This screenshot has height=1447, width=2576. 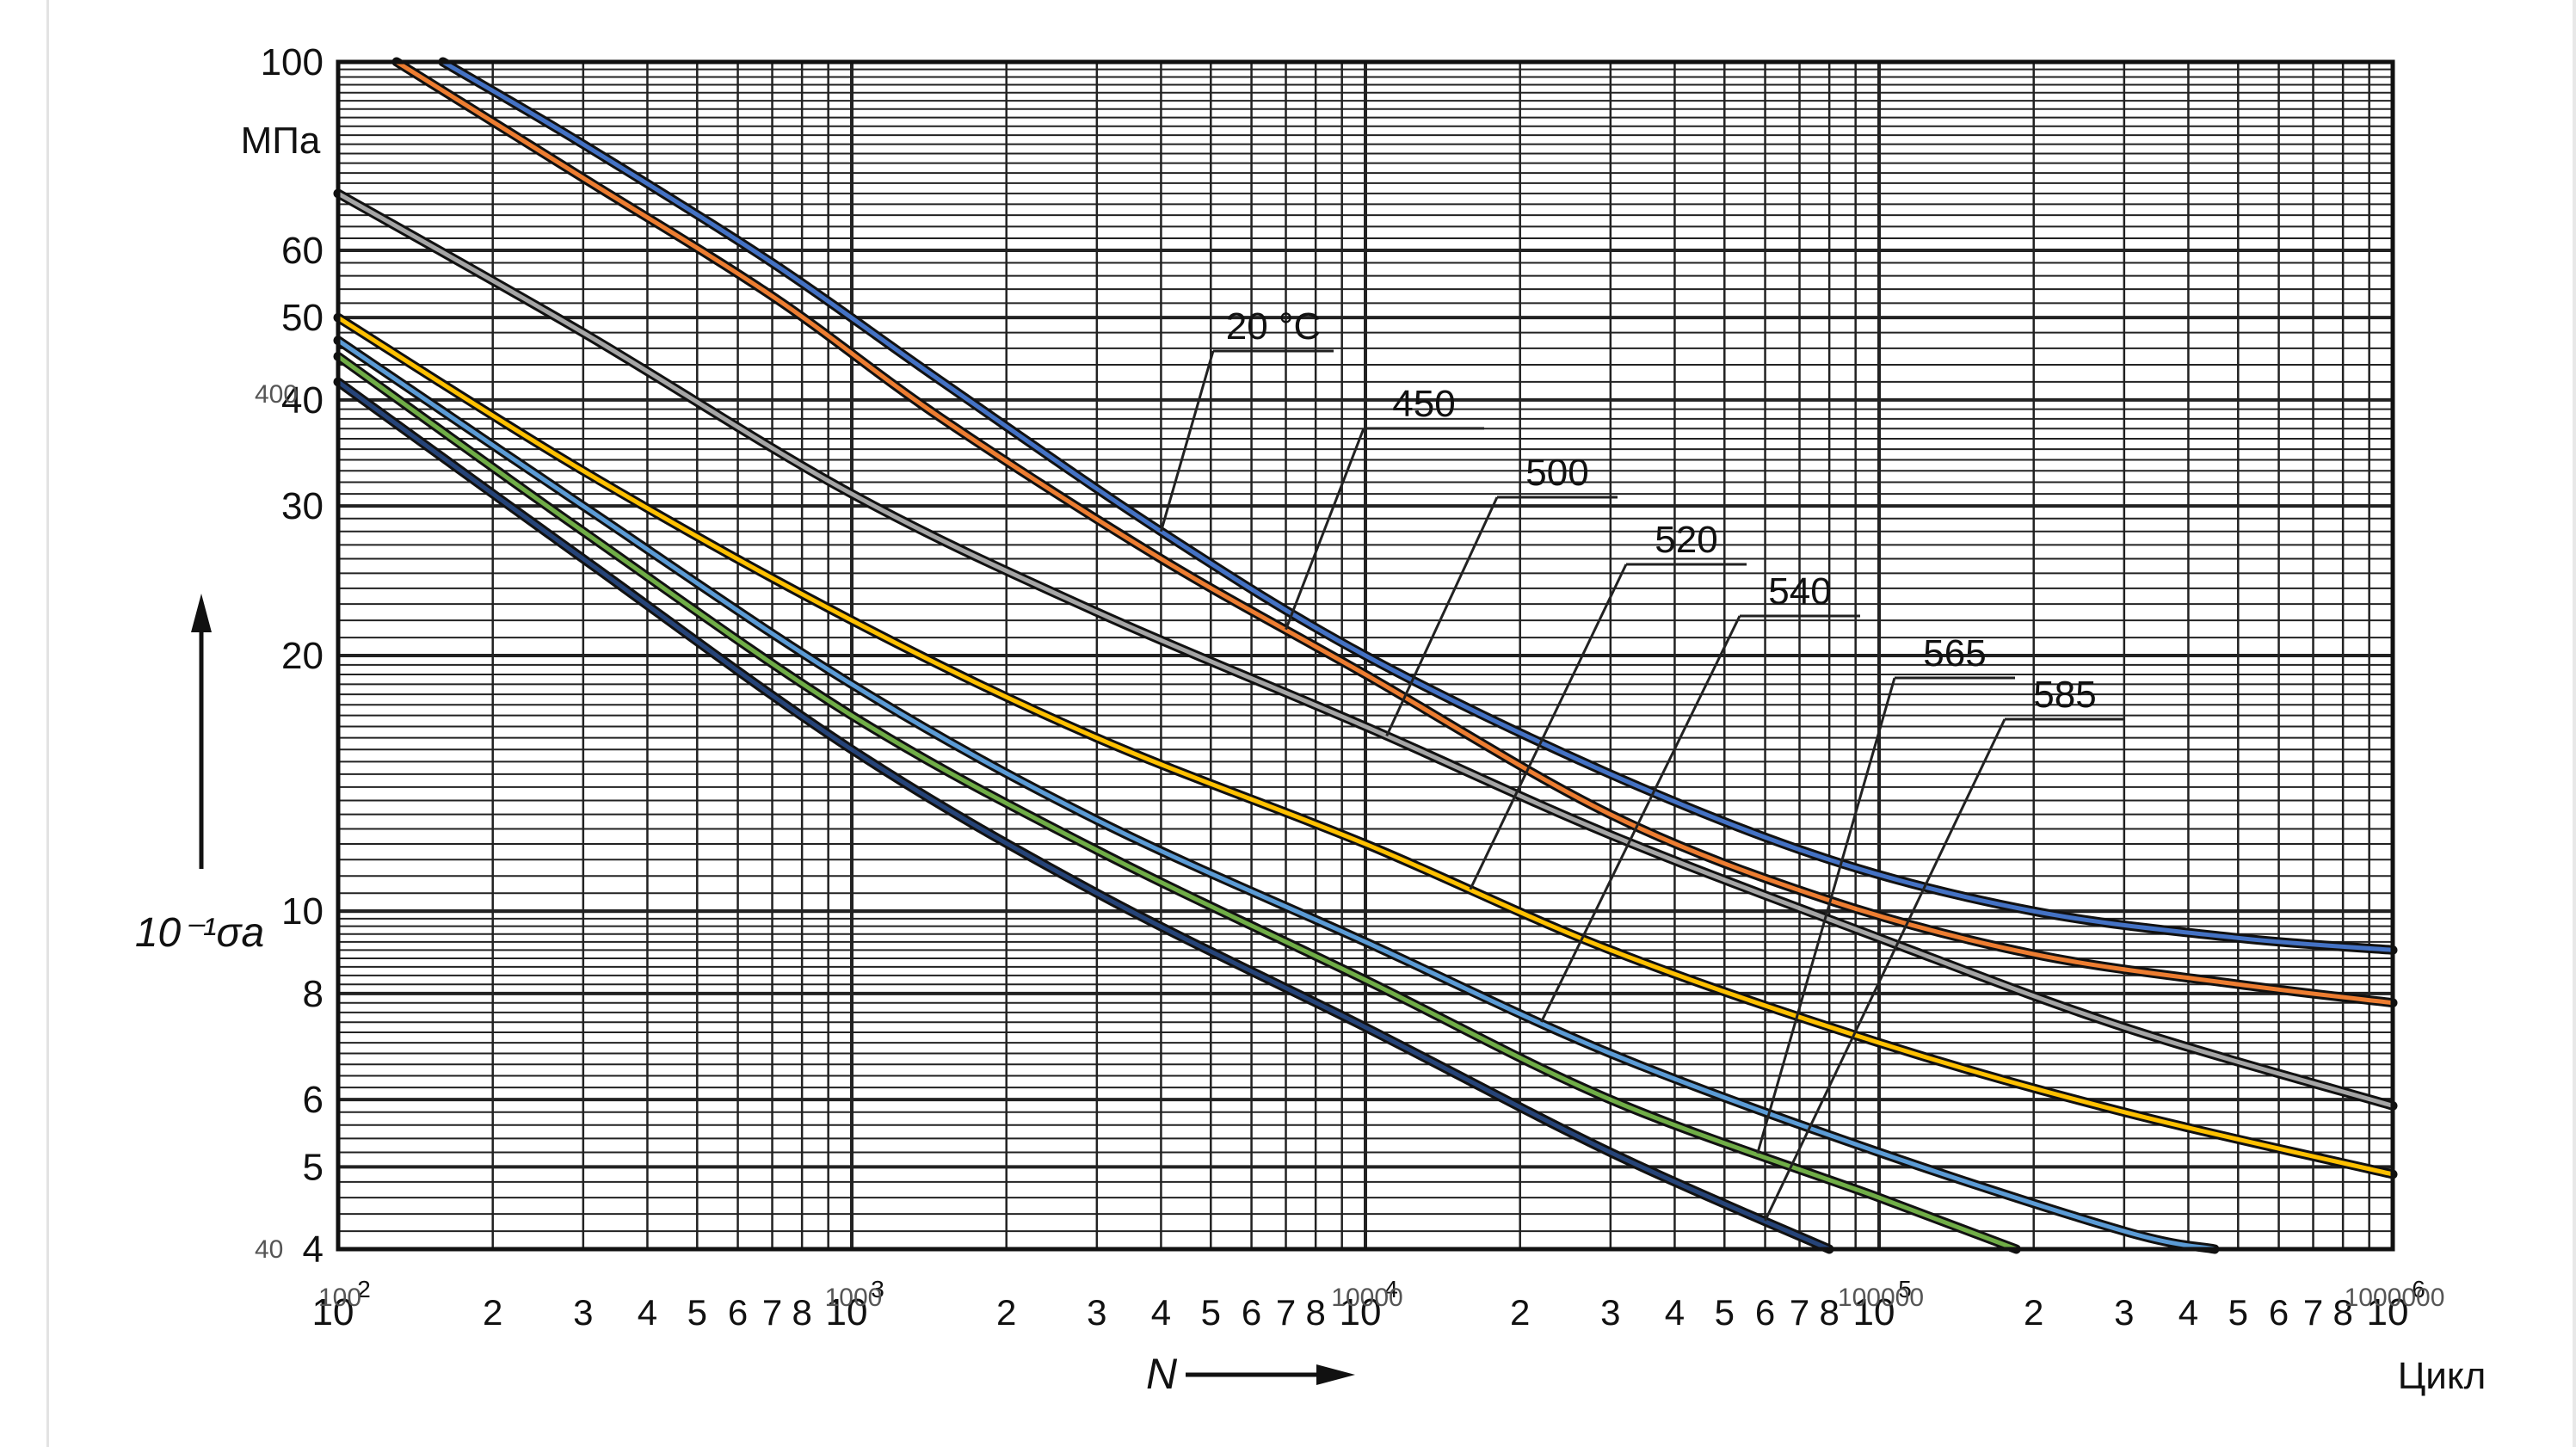 I want to click on x-decade-exponent: 4, so click(x=1391, y=1289).